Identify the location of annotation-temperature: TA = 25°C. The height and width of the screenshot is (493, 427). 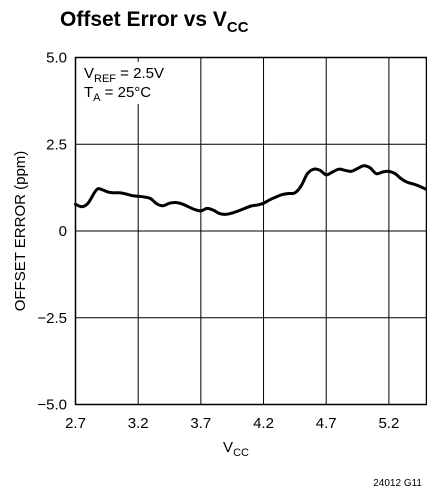
(117, 94).